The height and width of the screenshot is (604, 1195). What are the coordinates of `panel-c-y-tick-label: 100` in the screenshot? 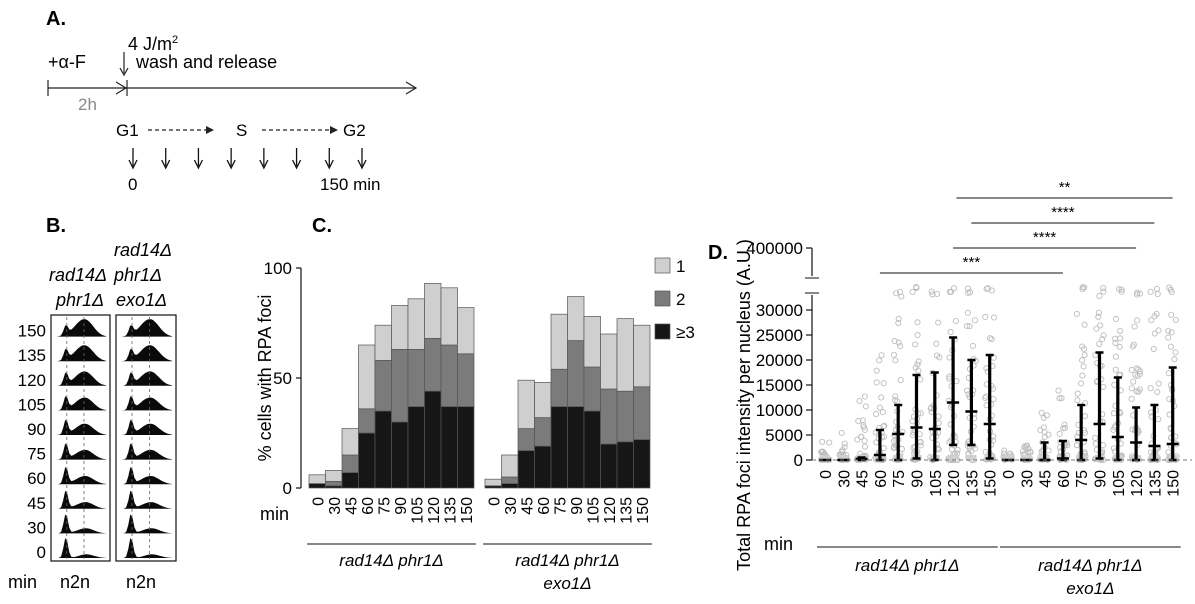 It's located at (278, 268).